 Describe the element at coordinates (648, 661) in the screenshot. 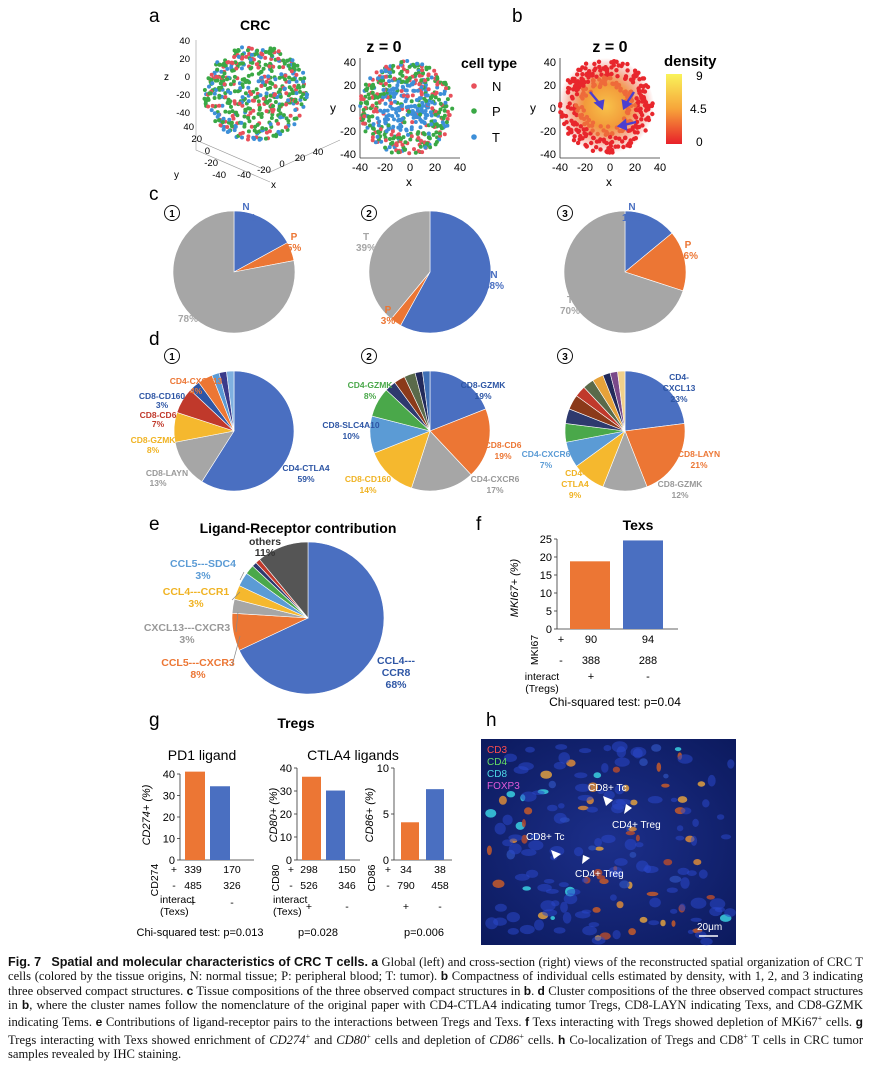

I see `f-minus-b: 288` at that location.